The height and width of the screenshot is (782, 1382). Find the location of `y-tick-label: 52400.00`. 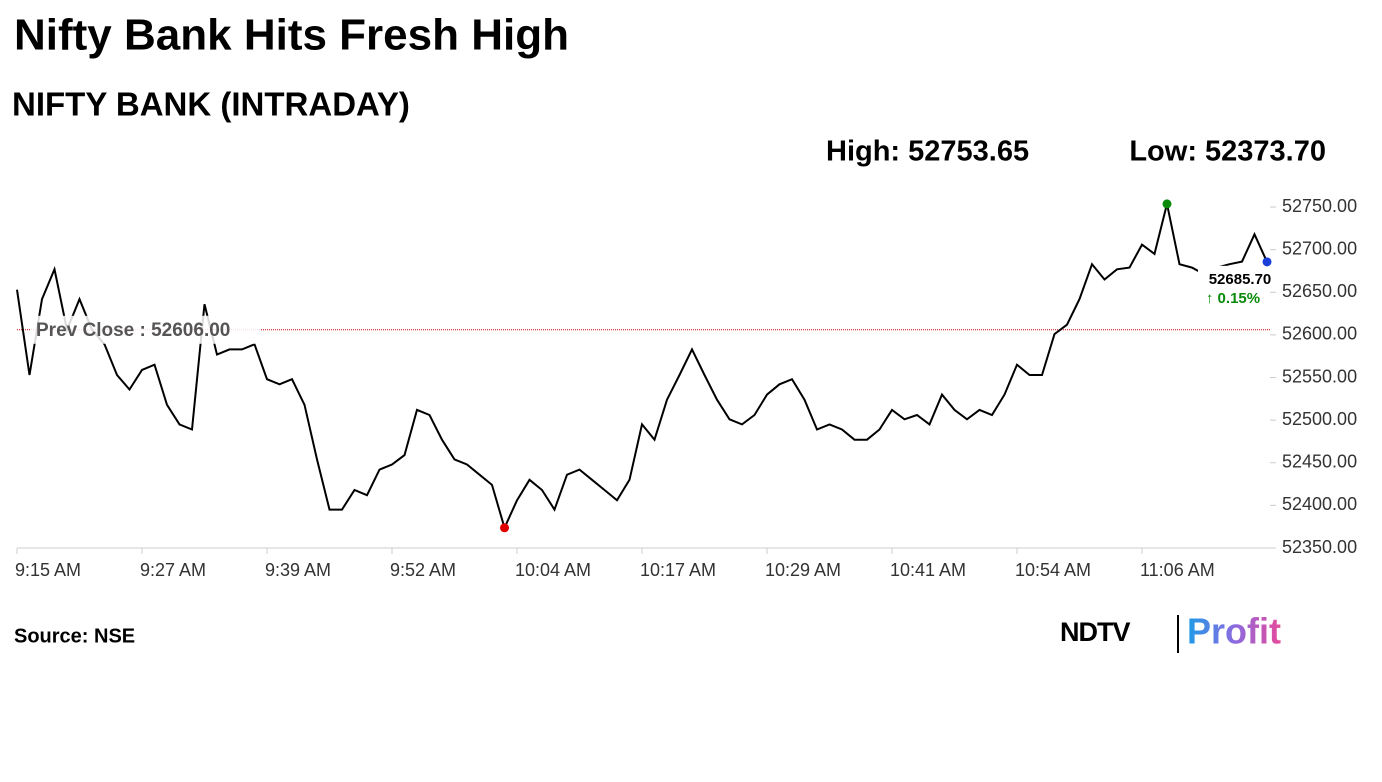

y-tick-label: 52400.00 is located at coordinates (1319, 504).